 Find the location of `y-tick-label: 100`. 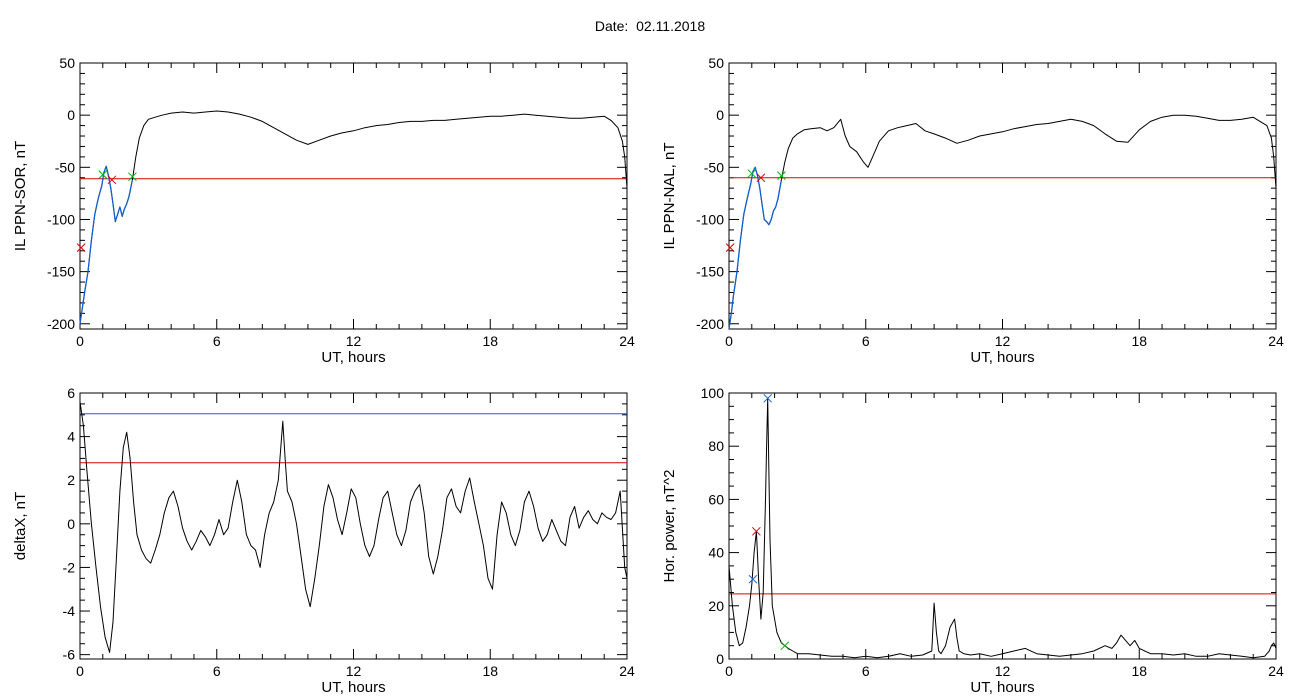

y-tick-label: 100 is located at coordinates (713, 393).